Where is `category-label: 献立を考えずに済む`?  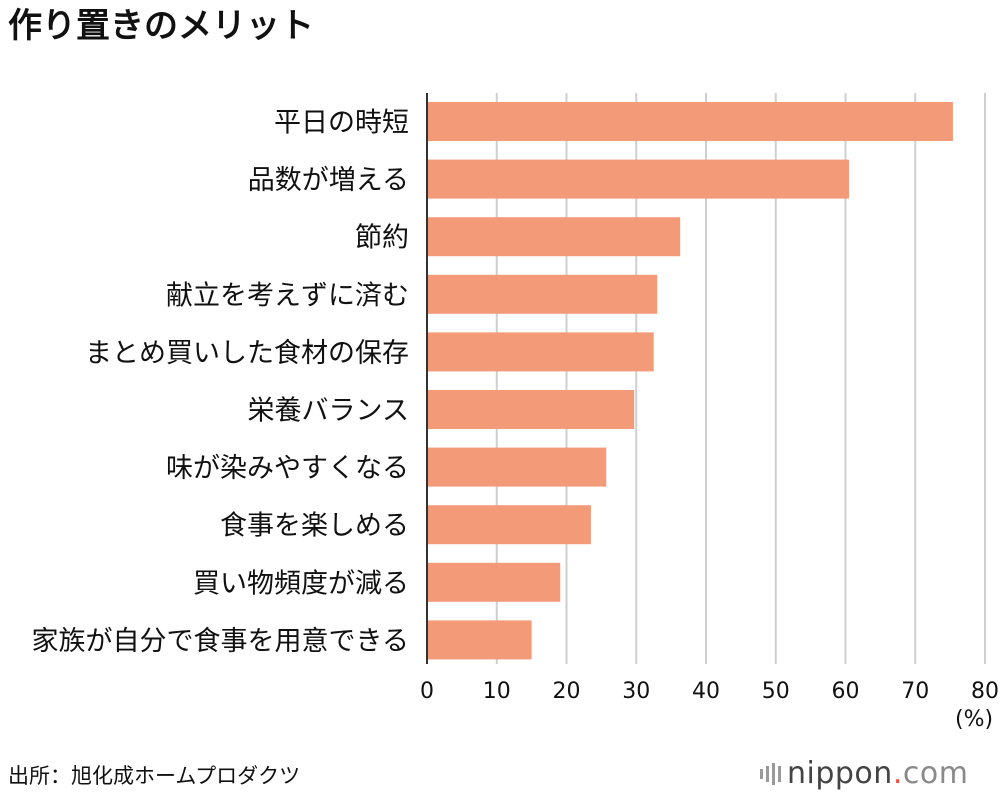 category-label: 献立を考えずに済む is located at coordinates (287, 295).